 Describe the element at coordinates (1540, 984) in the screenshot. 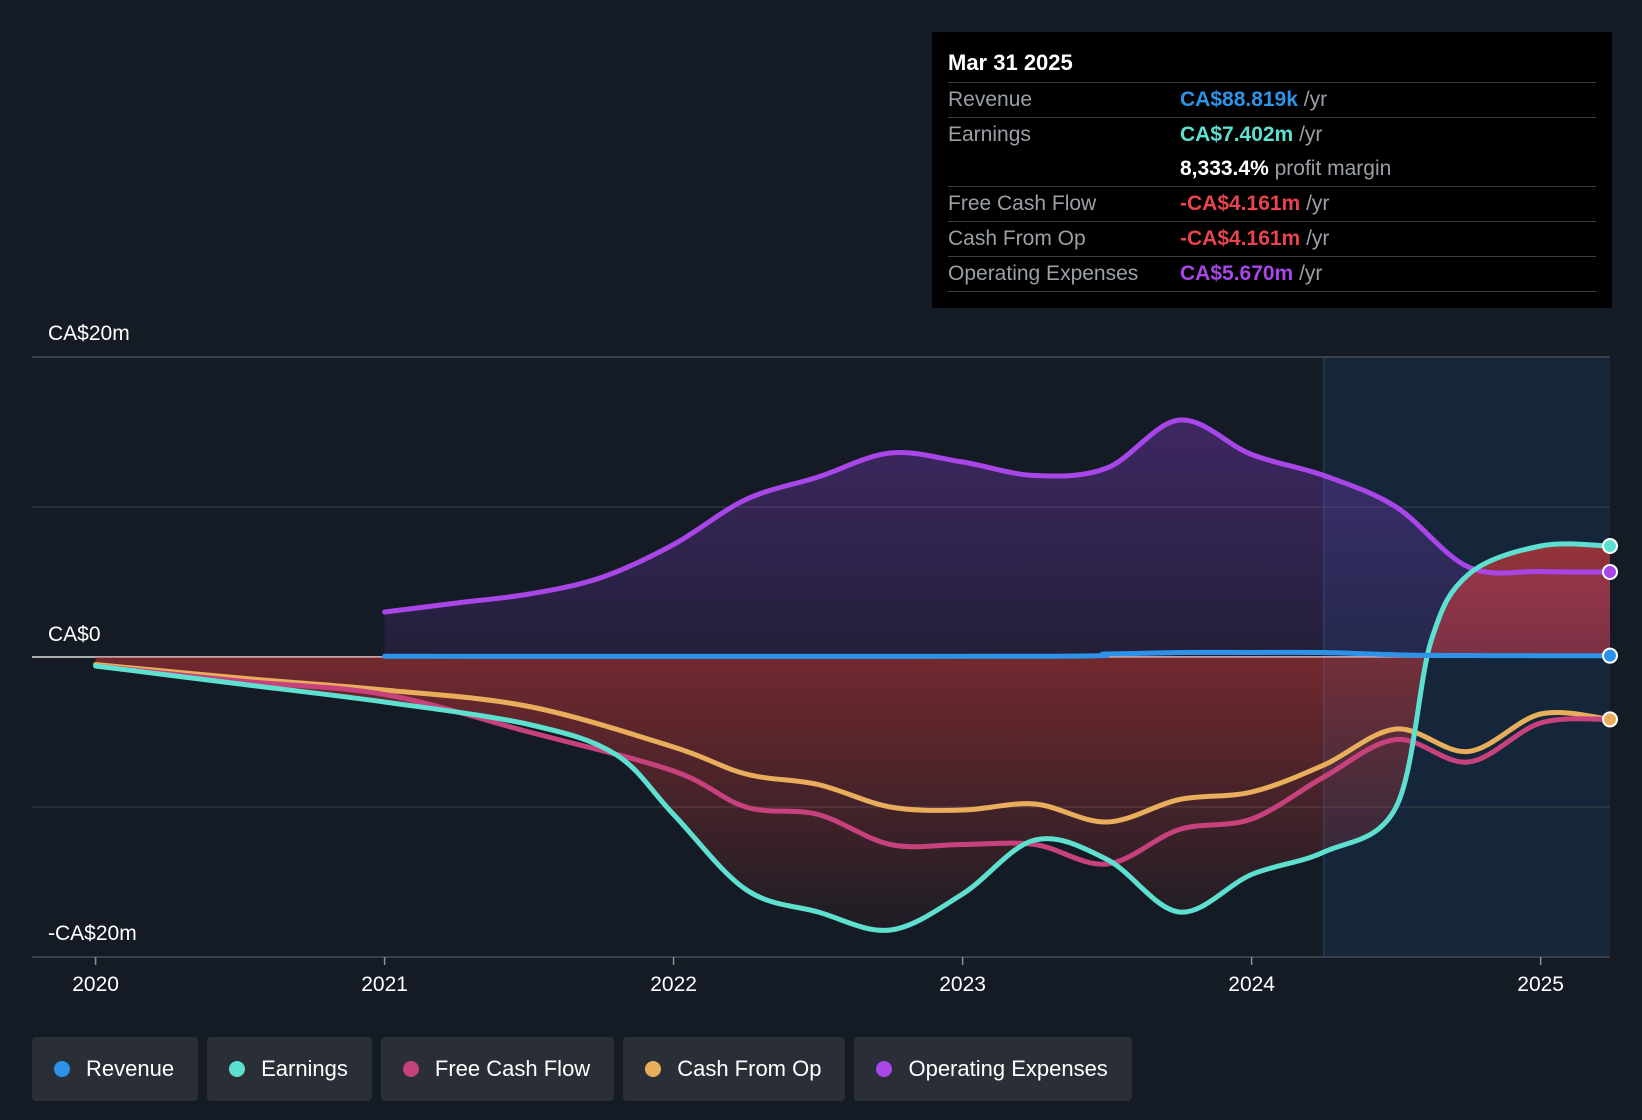

I see `x-tick-label: 2025` at that location.